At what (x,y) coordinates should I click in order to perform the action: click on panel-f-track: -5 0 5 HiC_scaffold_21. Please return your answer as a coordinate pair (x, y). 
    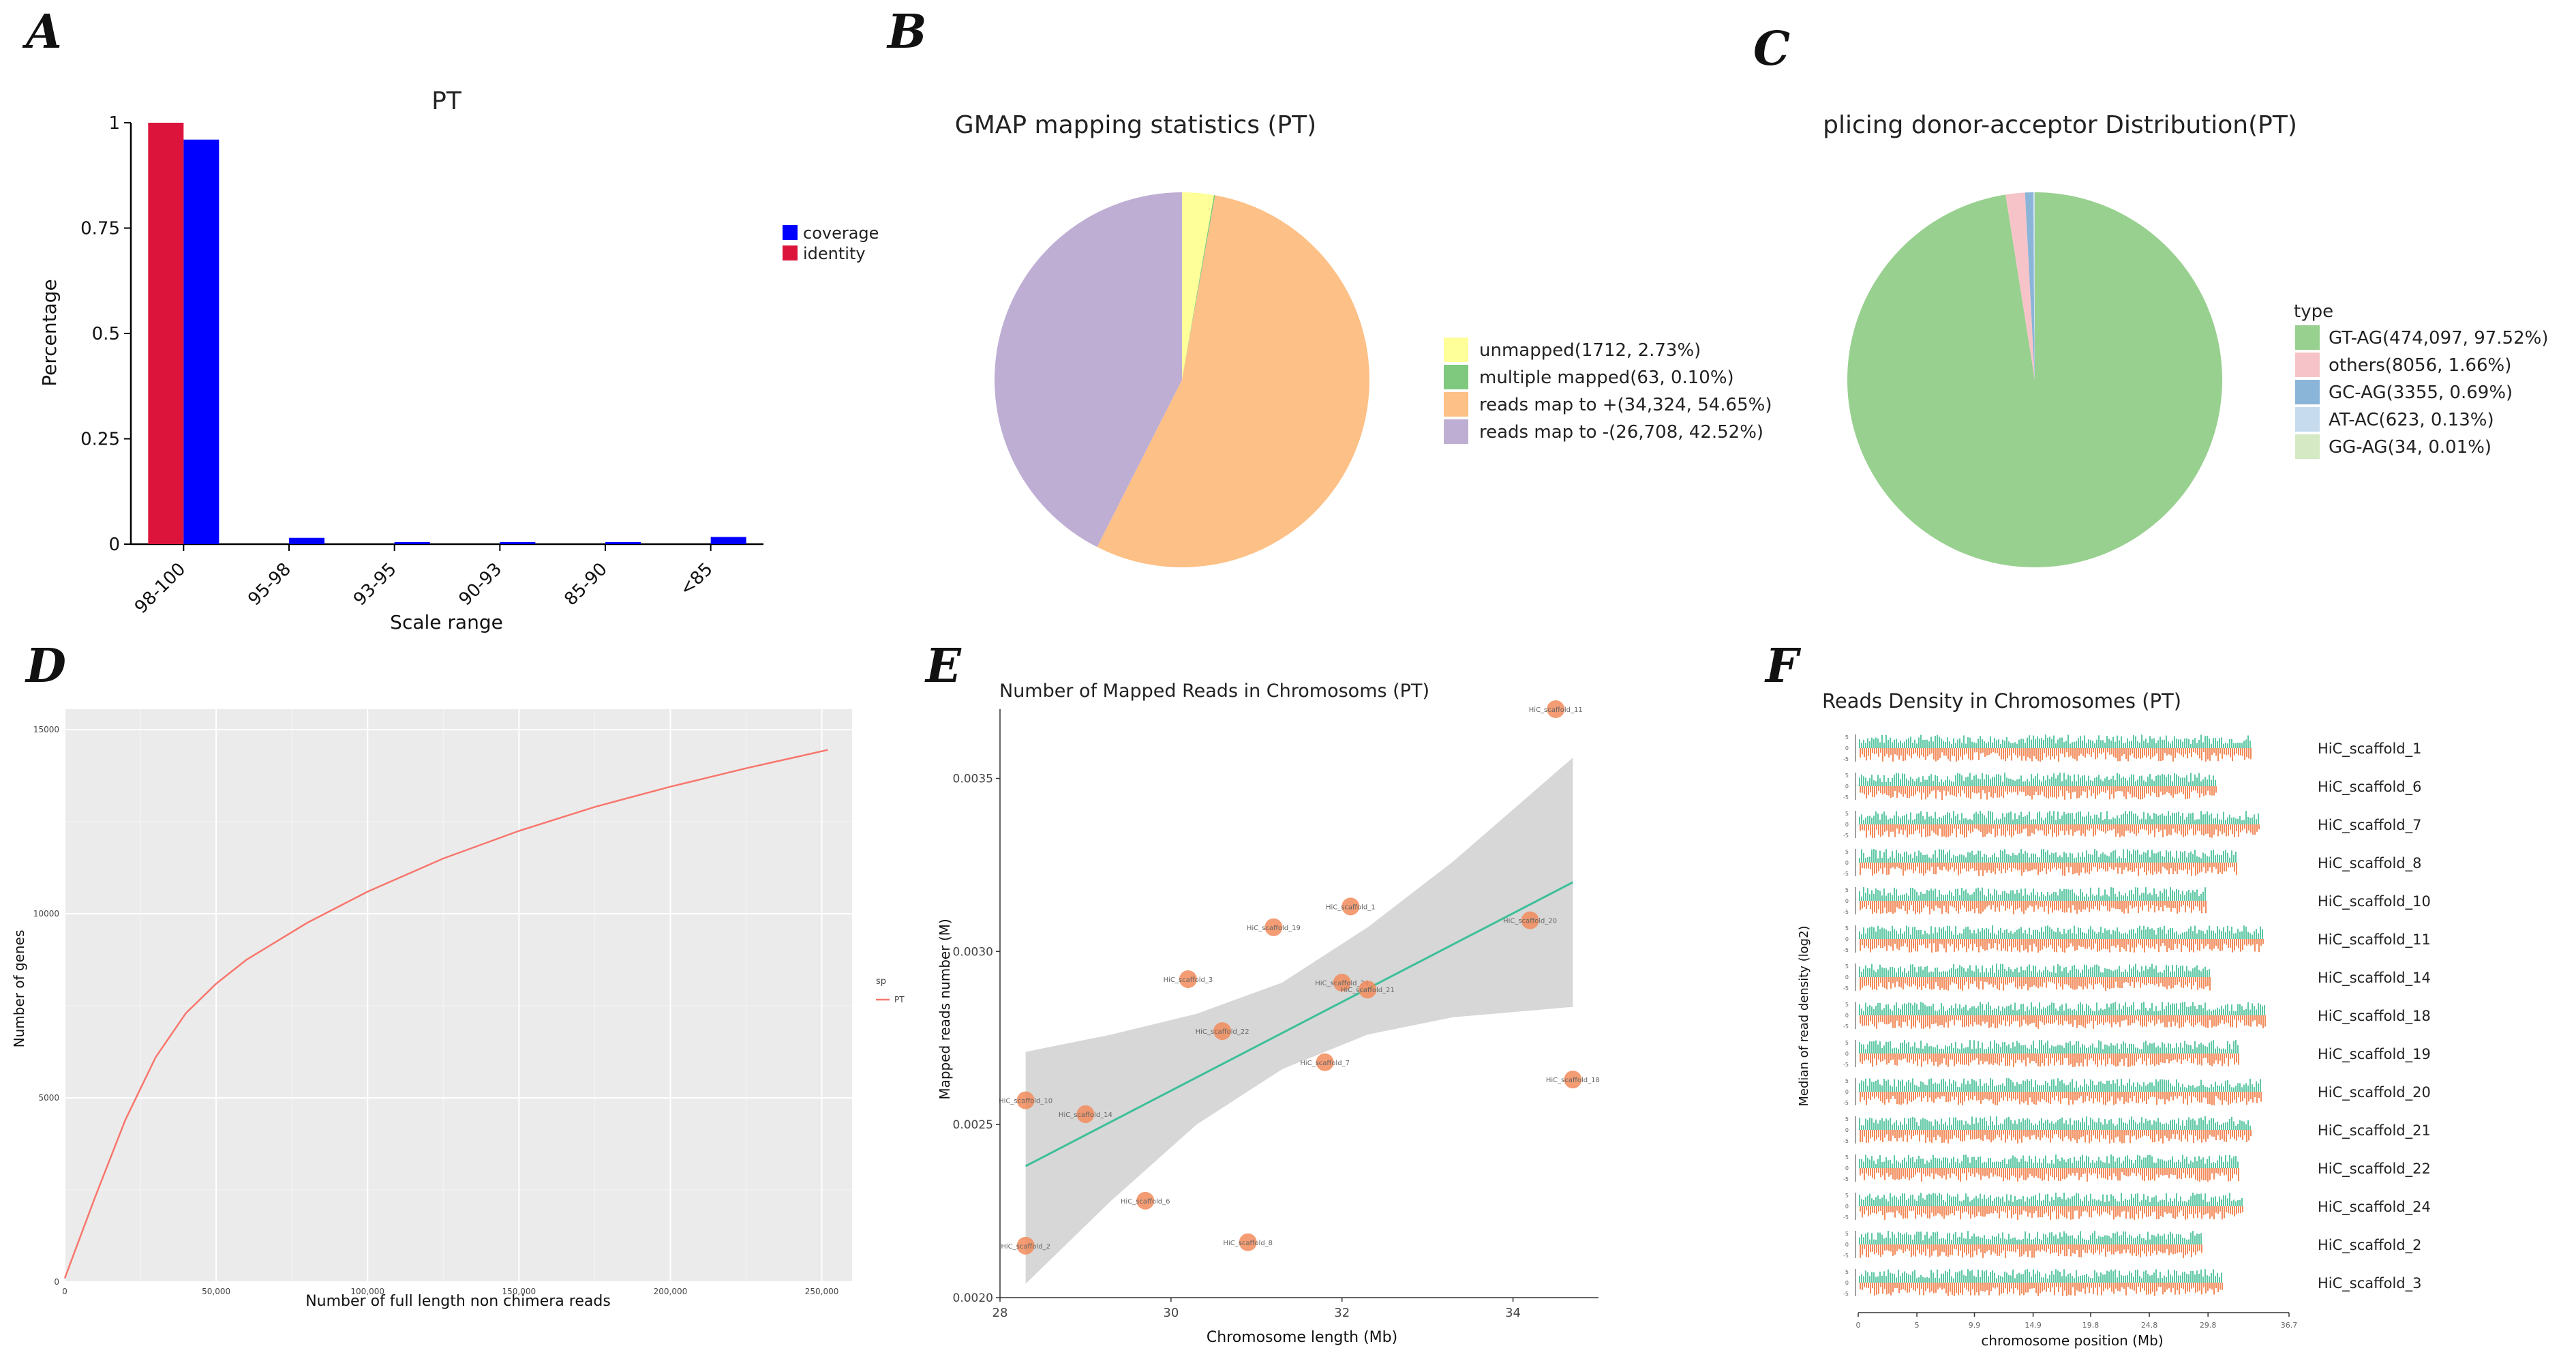
    Looking at the image, I should click on (2137, 1130).